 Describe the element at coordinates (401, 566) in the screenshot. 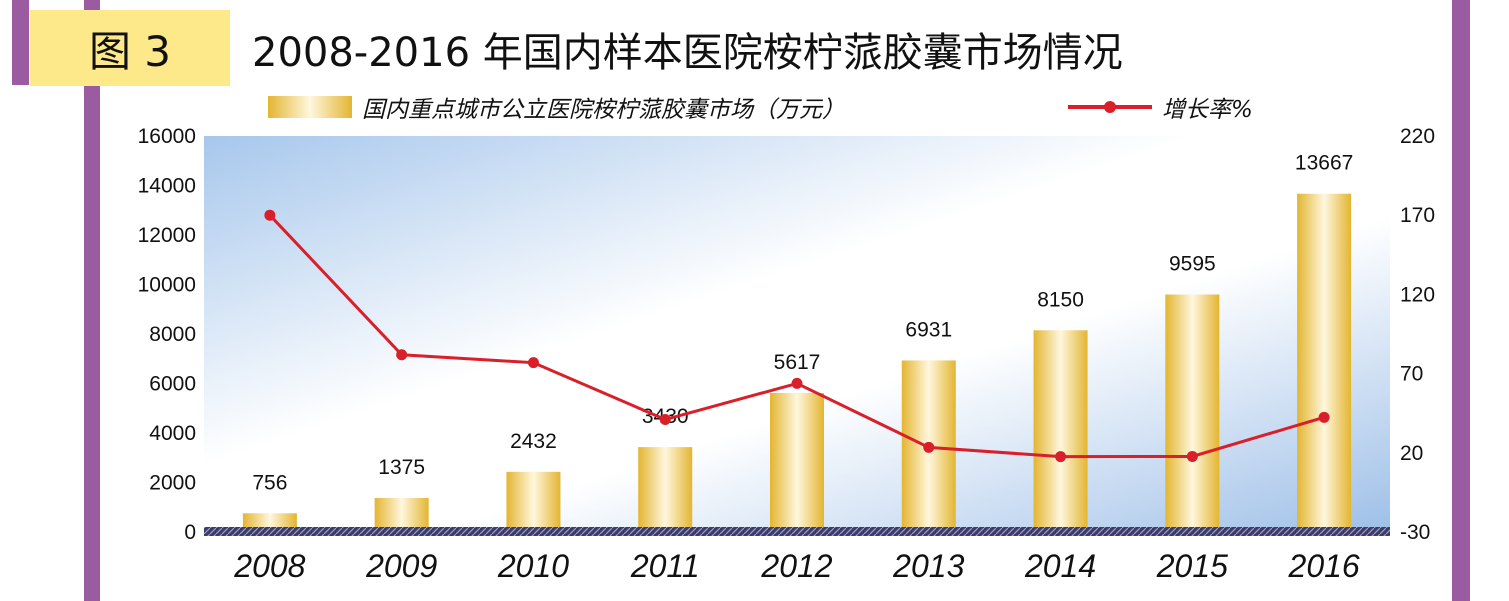

I see `x-axis-tick-label: 2009` at that location.